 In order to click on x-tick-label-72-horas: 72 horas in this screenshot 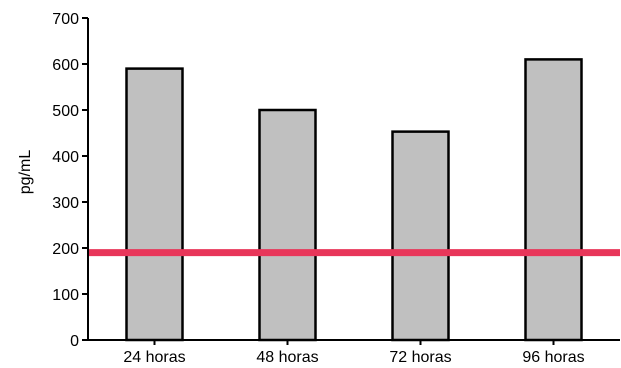, I will do `click(420, 357)`.